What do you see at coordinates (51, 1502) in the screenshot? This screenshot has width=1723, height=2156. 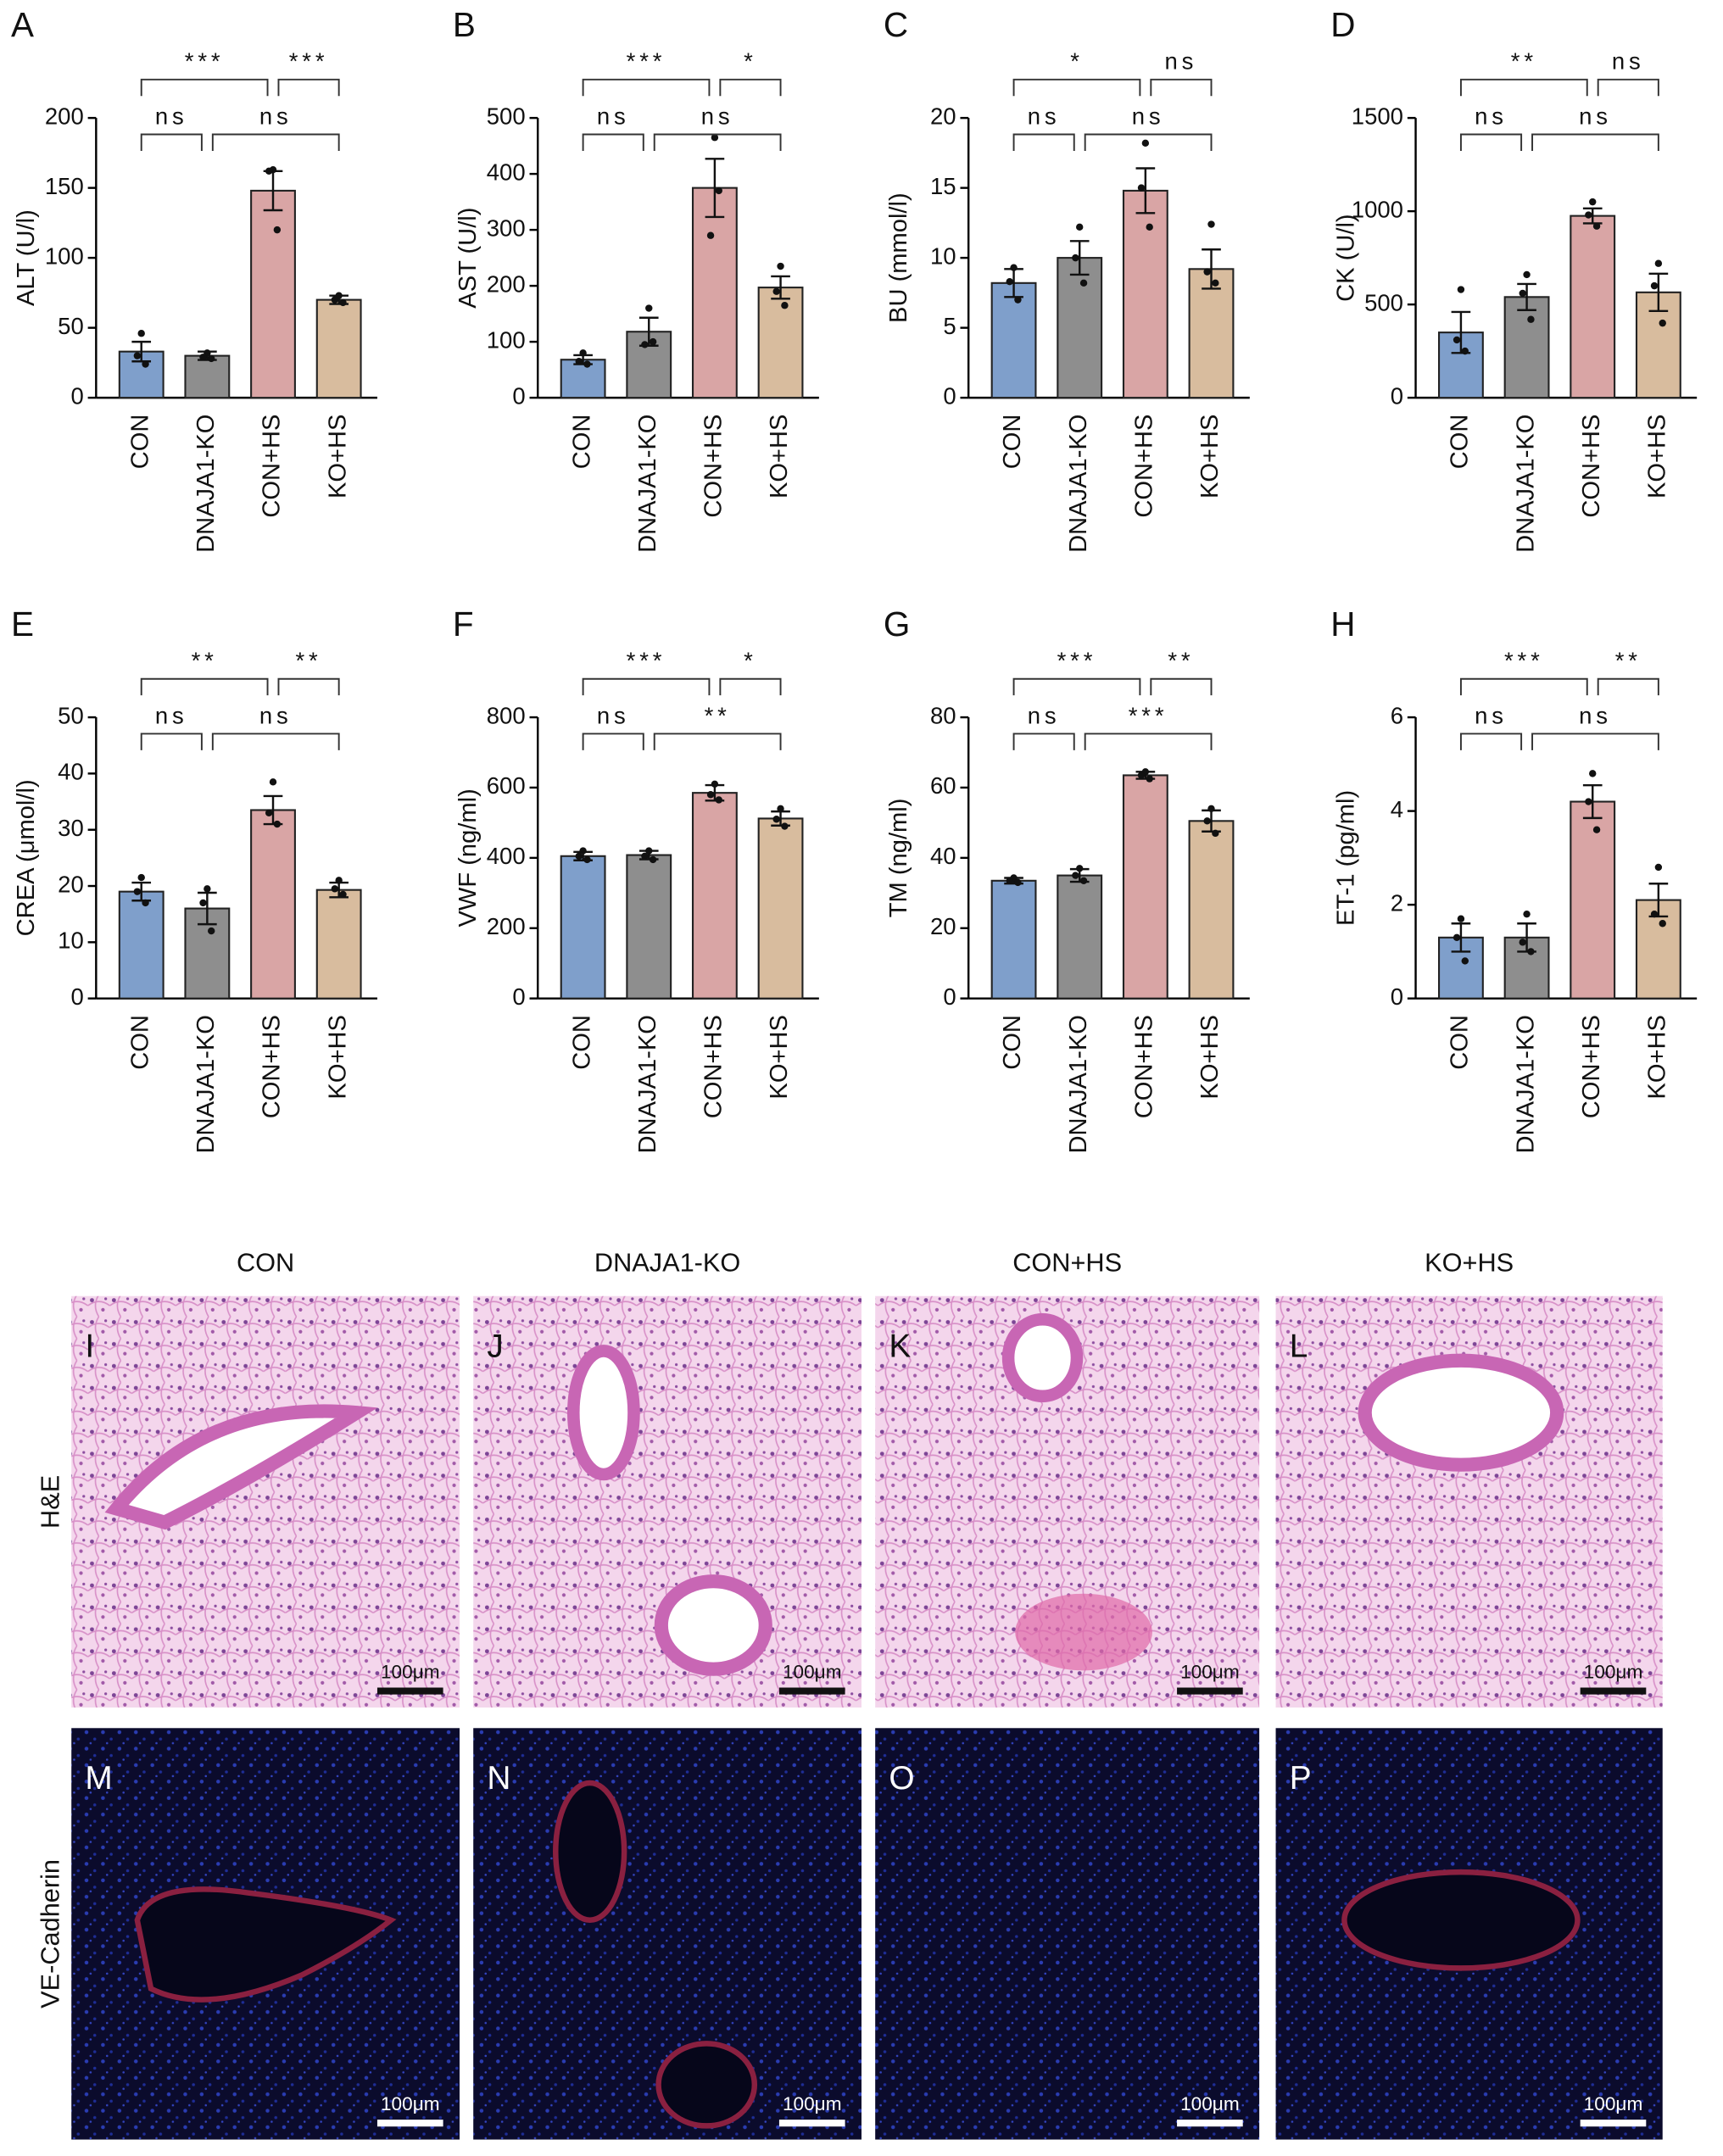 I see `row-label: H&E` at bounding box center [51, 1502].